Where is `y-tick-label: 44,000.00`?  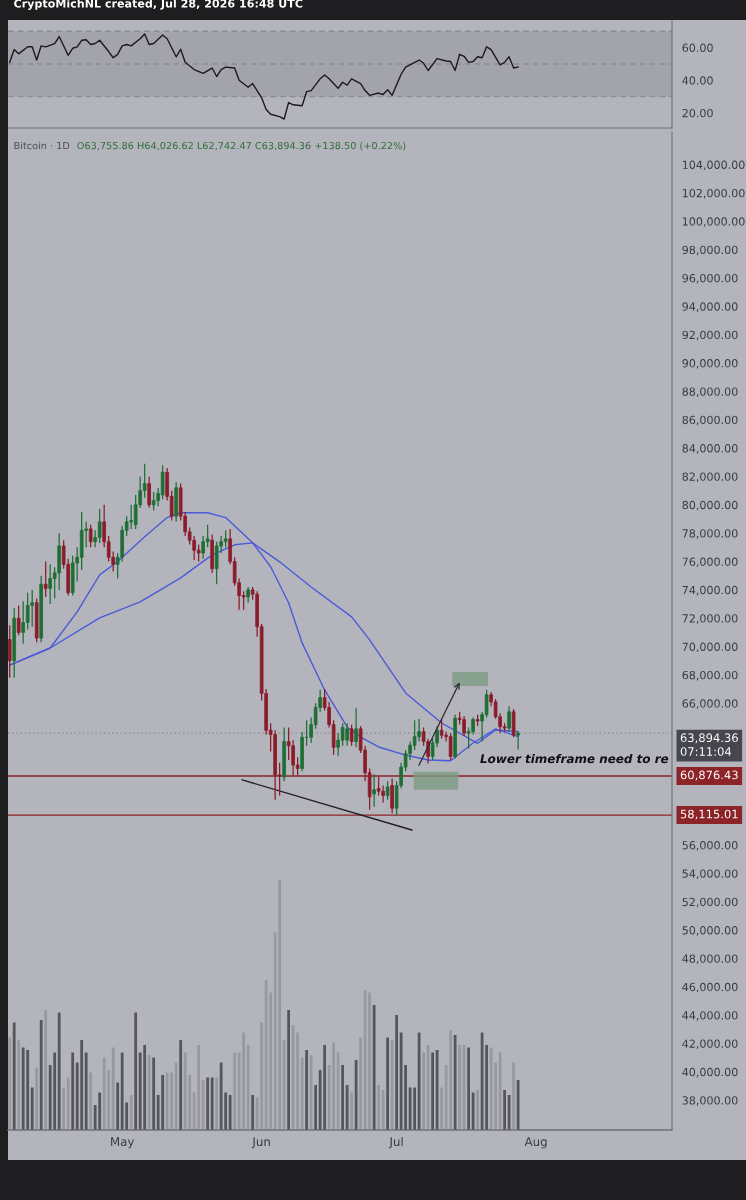 y-tick-label: 44,000.00 is located at coordinates (710, 1016).